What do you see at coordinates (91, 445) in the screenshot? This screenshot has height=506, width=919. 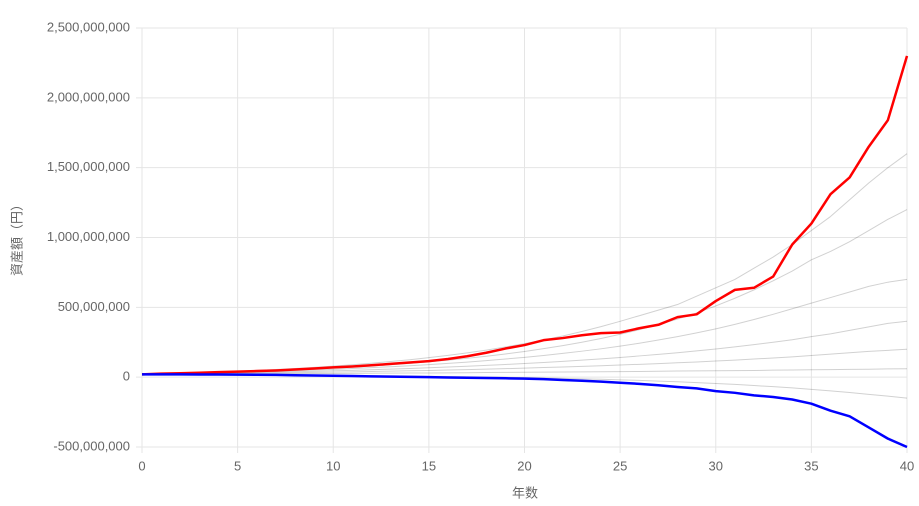 I see `y-tick-label: -500,000,000` at bounding box center [91, 445].